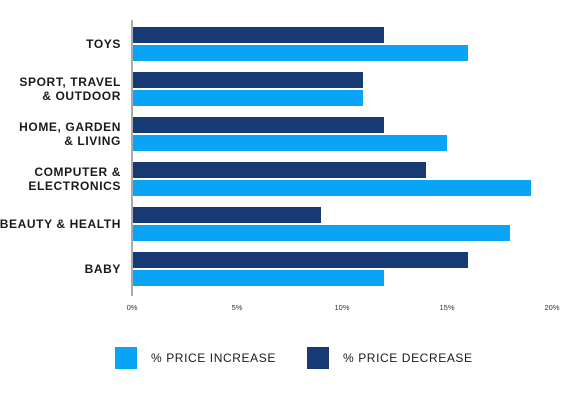 Image resolution: width=578 pixels, height=401 pixels. What do you see at coordinates (70, 134) in the screenshot?
I see `category-label-2: HOME, GARDEN & LIVING` at bounding box center [70, 134].